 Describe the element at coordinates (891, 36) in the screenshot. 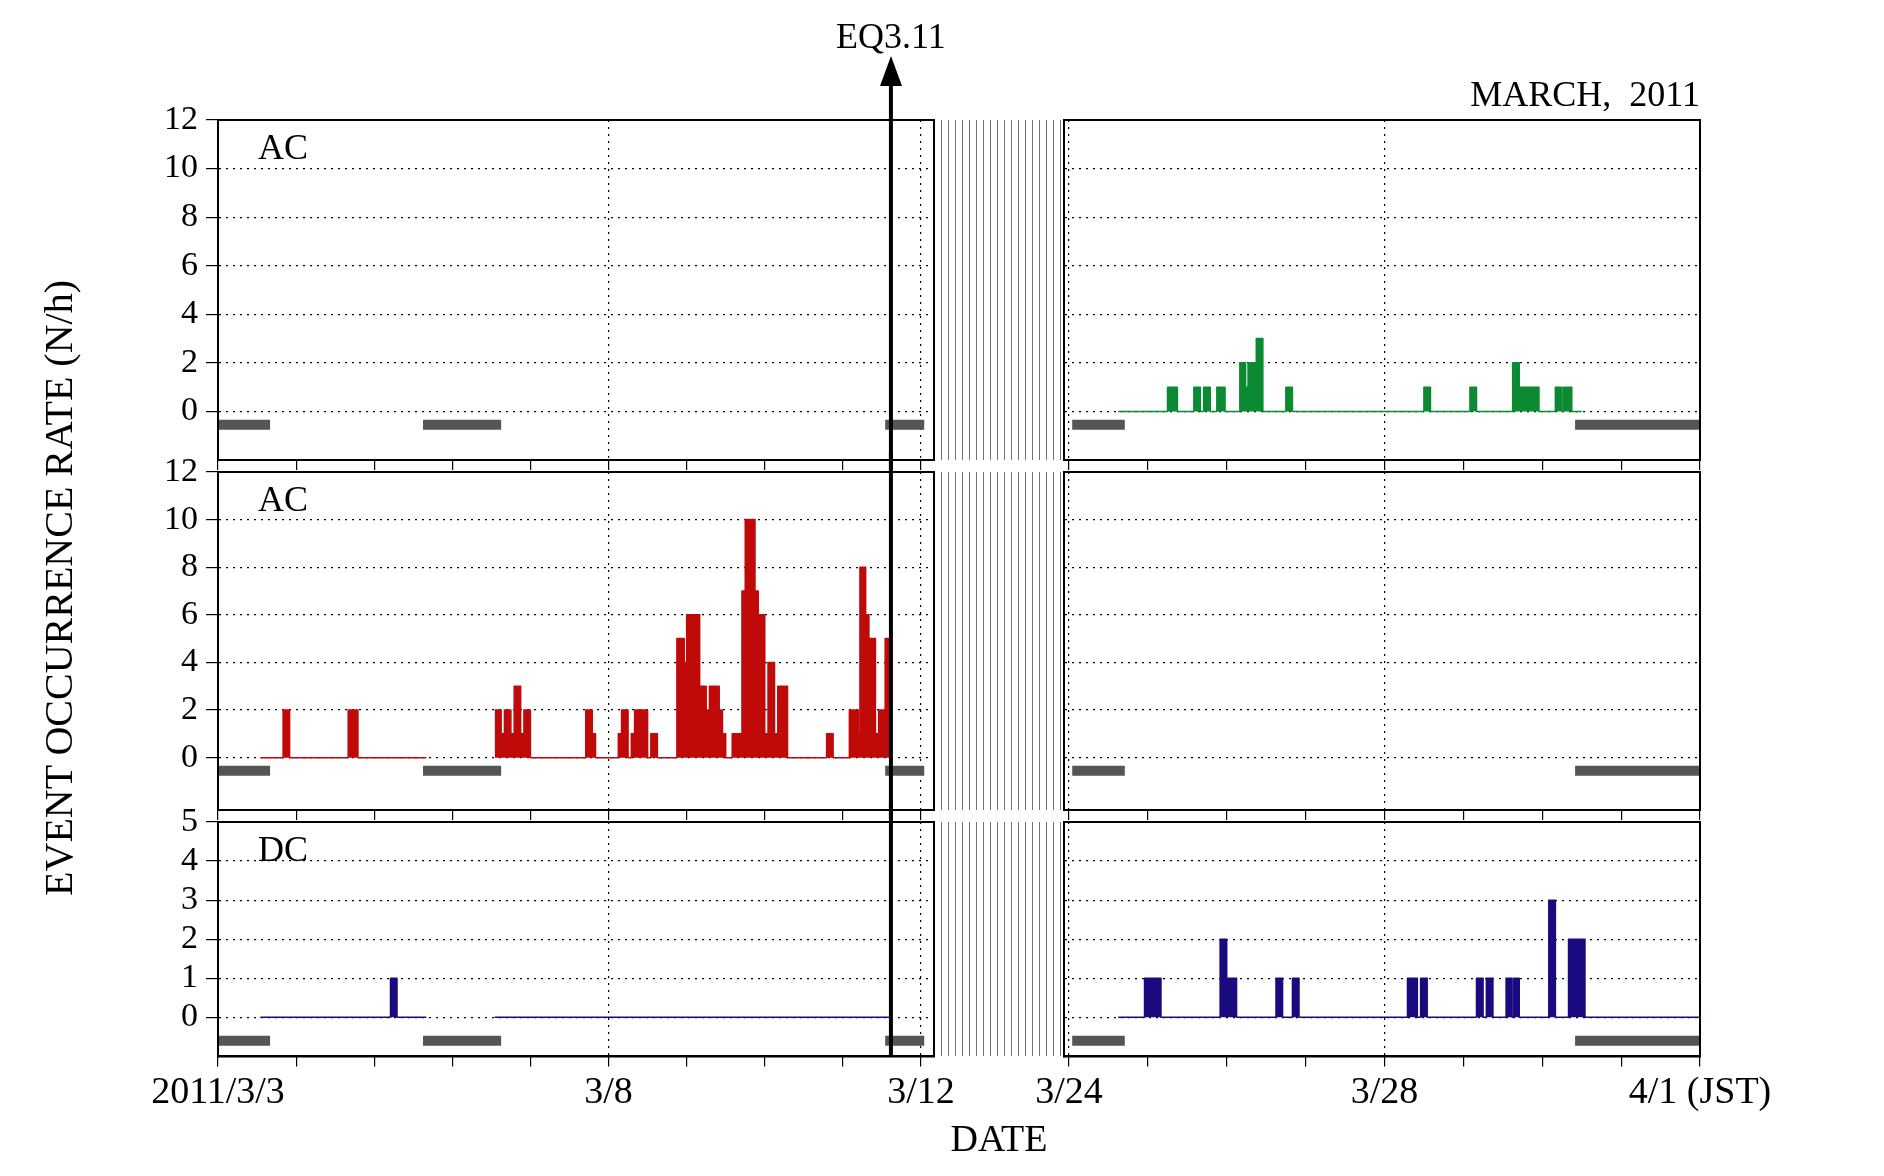

I see `ref-line-label: EQ3.11` at that location.